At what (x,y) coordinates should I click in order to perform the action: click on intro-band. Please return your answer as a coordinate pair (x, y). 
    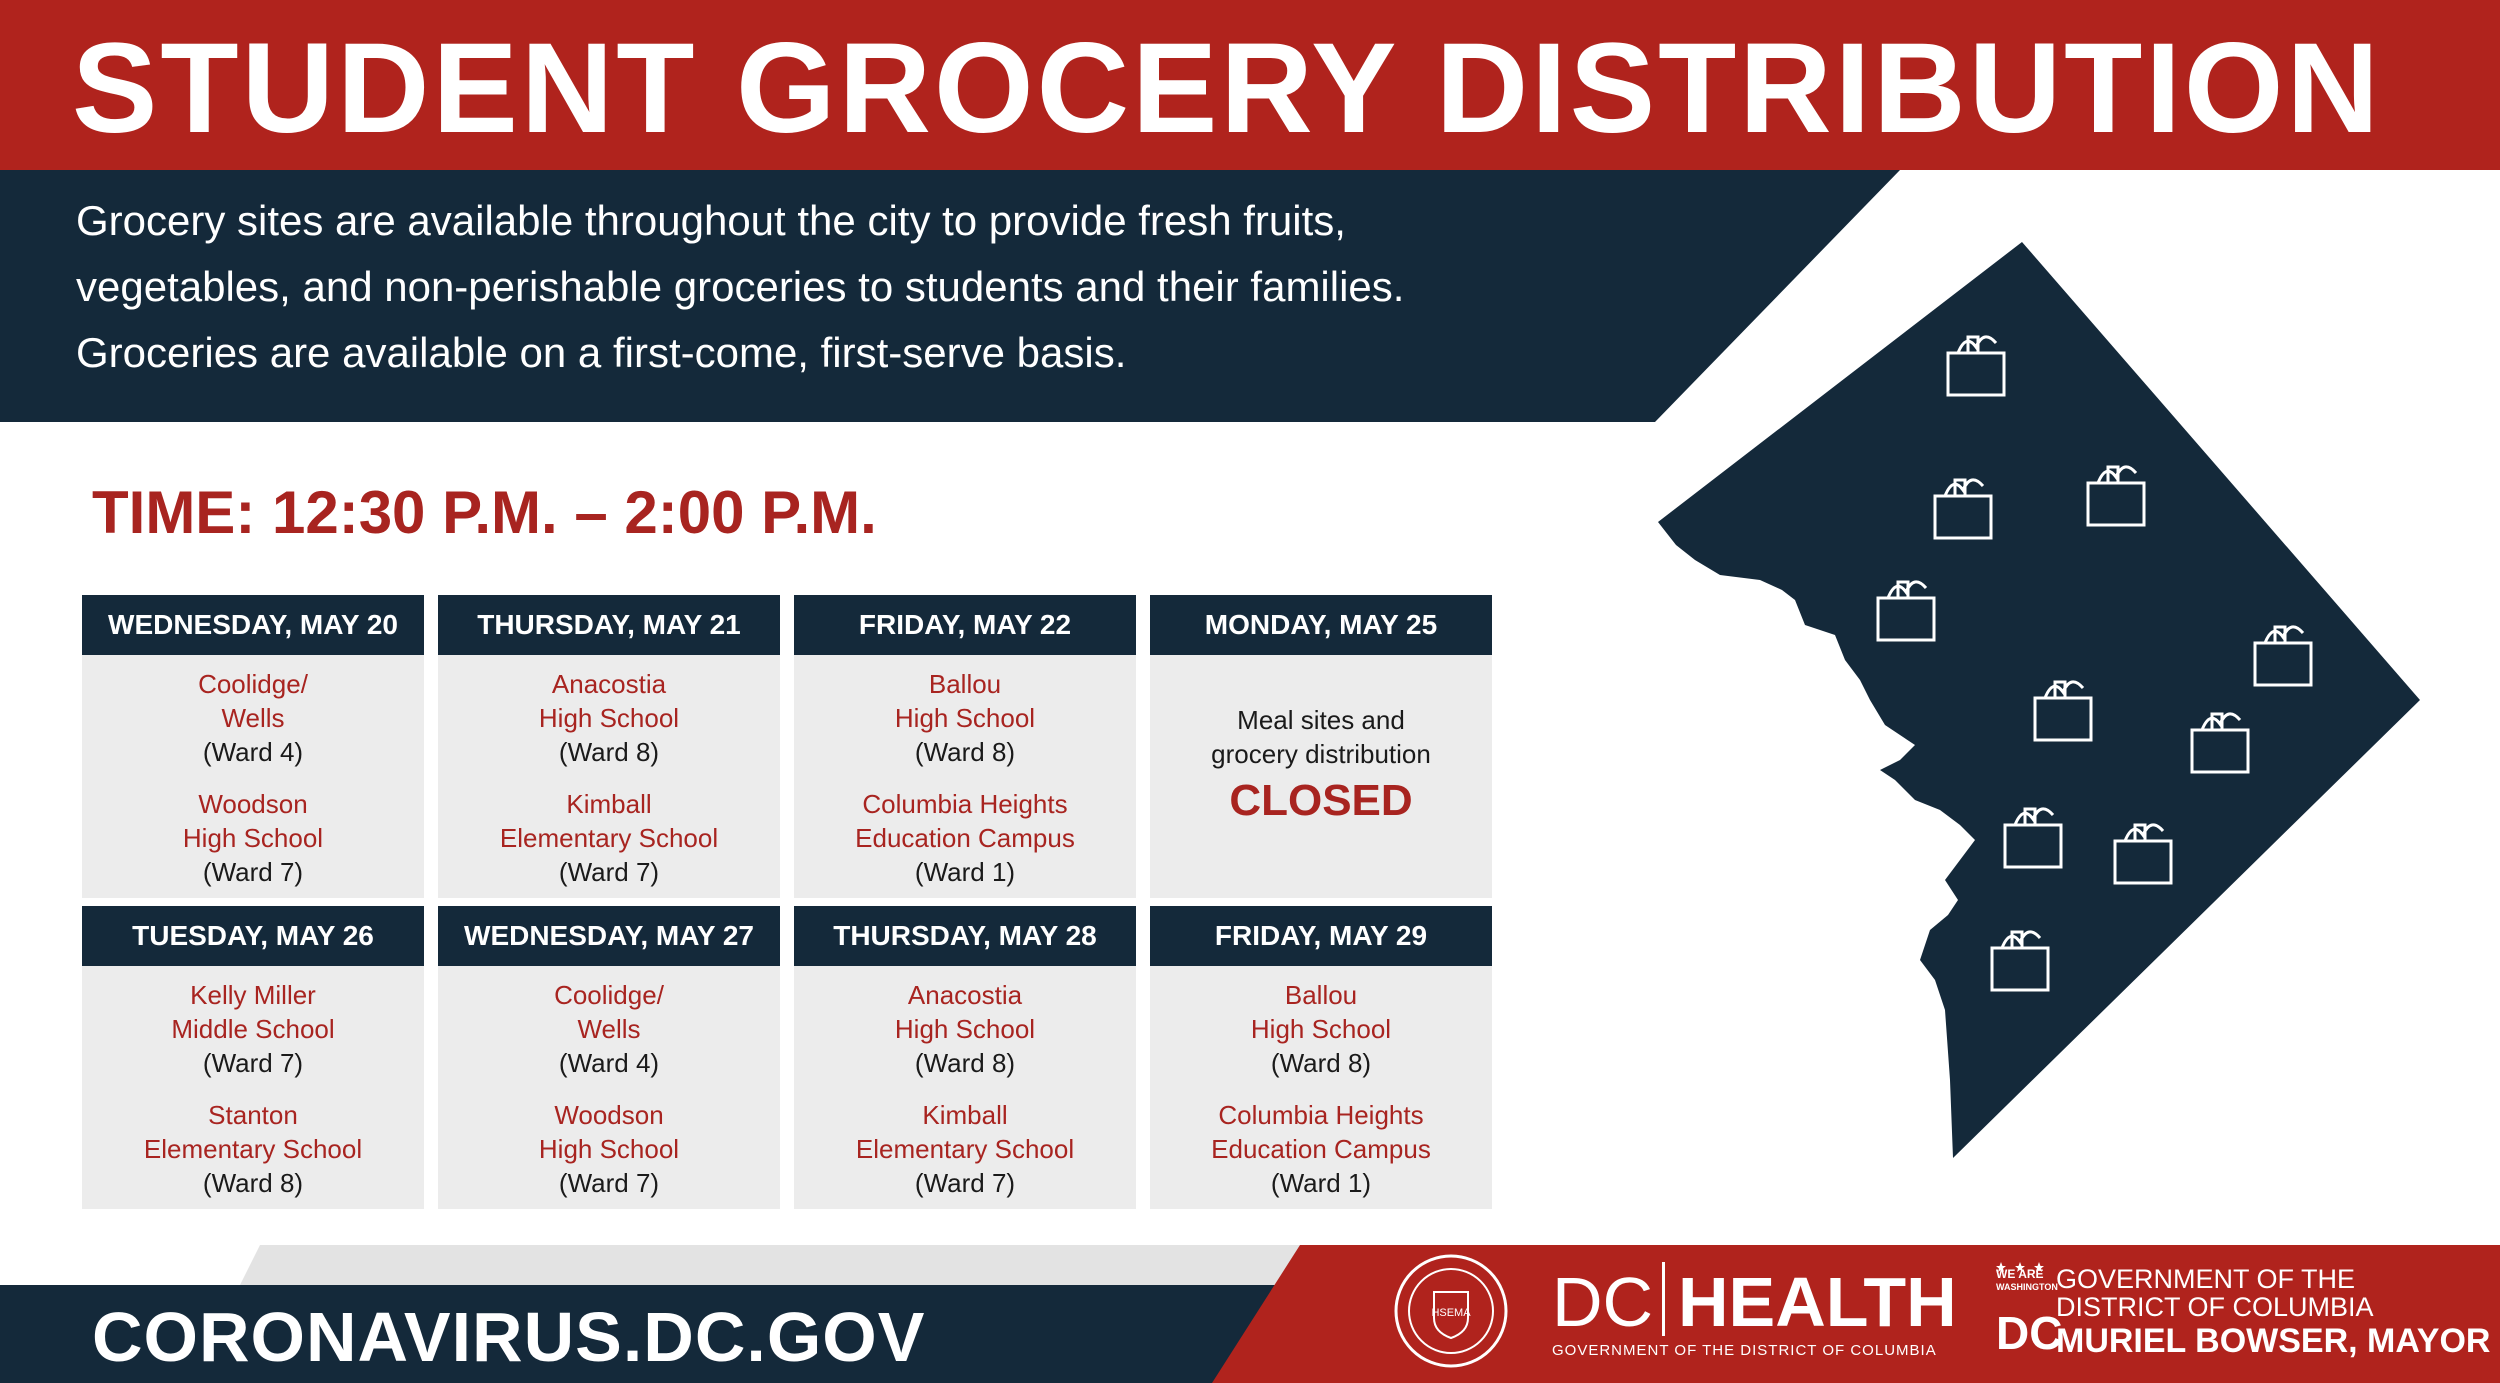
    Looking at the image, I should click on (950, 296).